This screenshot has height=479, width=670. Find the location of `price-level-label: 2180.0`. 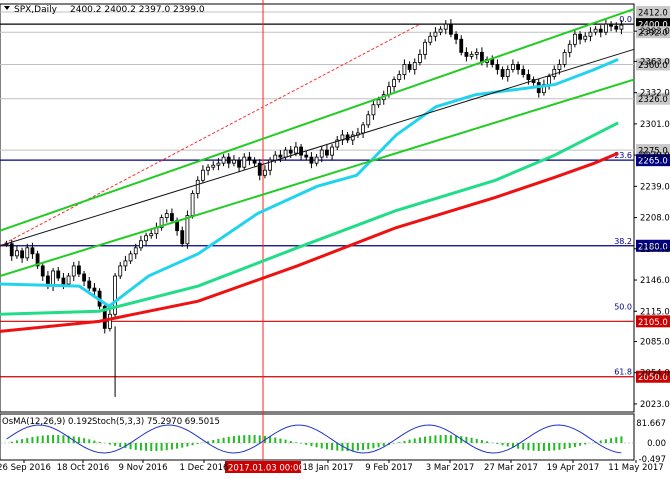

price-level-label: 2180.0 is located at coordinates (653, 247).